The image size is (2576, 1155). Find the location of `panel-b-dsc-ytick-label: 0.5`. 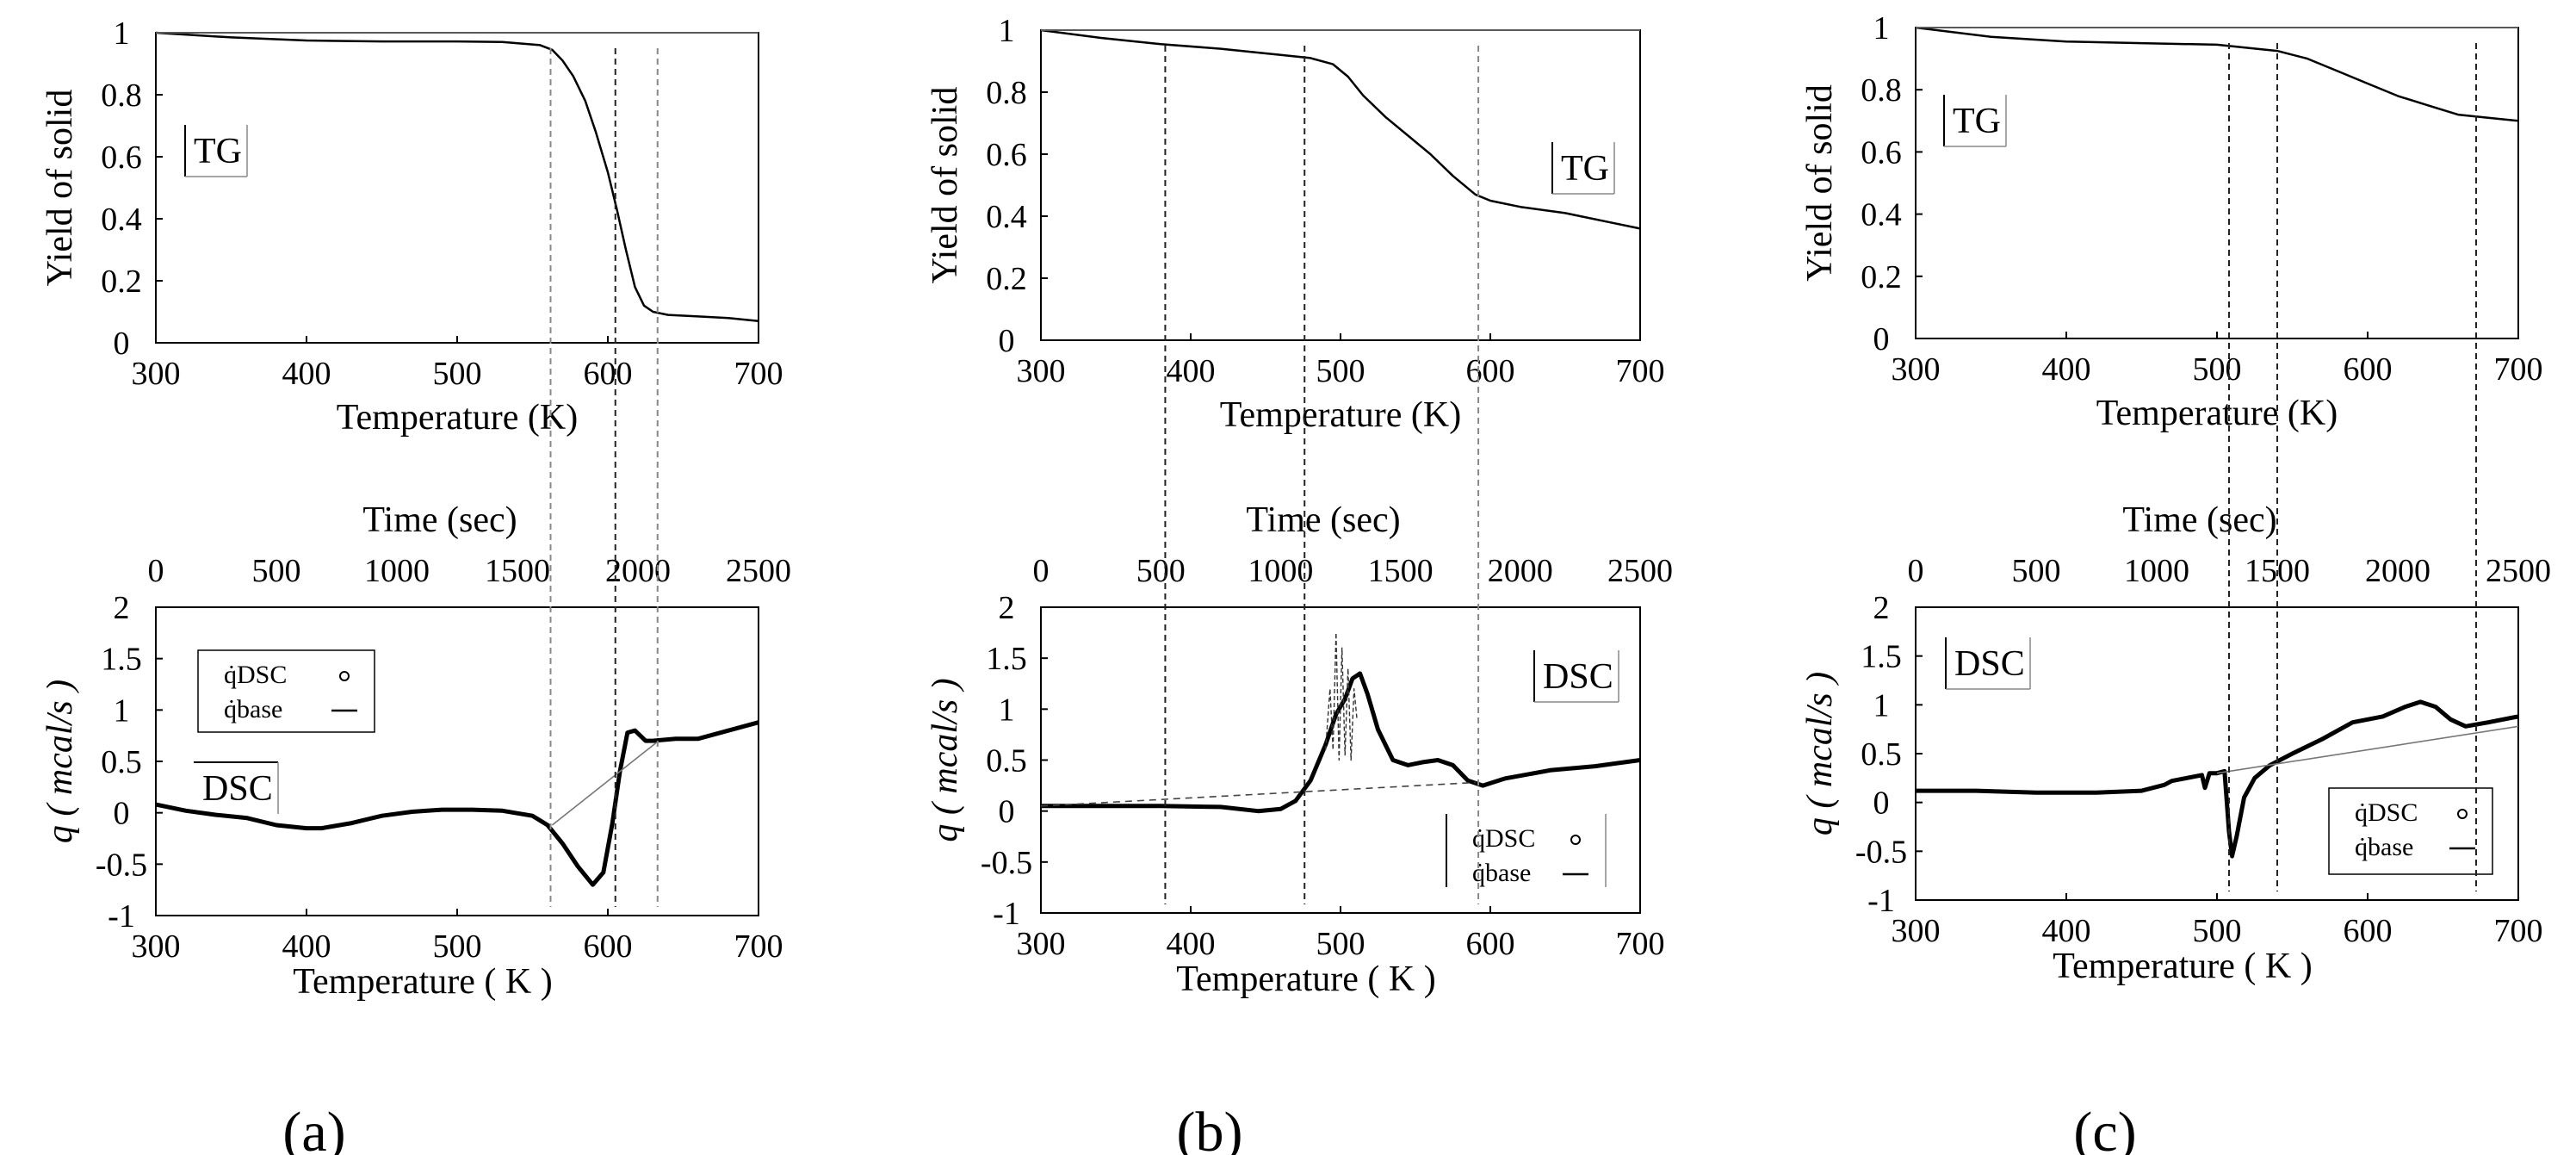

panel-b-dsc-ytick-label: 0.5 is located at coordinates (1007, 761).